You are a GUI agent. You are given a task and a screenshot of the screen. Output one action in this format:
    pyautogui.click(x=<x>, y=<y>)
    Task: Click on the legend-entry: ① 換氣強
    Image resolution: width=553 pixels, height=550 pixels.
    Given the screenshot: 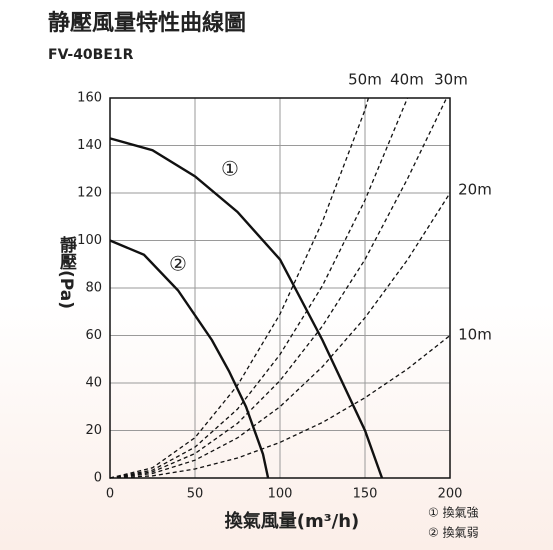 What is the action you would take?
    pyautogui.click(x=453, y=513)
    